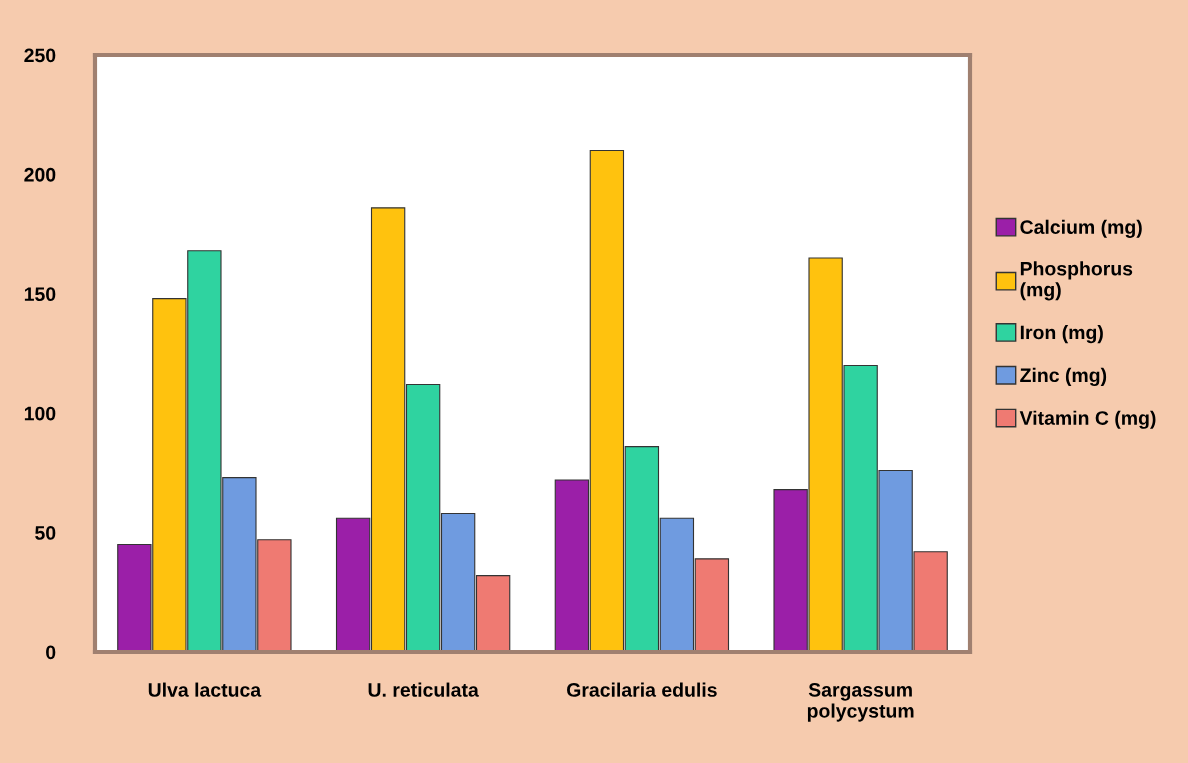  I want to click on x-tick-label: Gracilaria edulis, so click(642, 689).